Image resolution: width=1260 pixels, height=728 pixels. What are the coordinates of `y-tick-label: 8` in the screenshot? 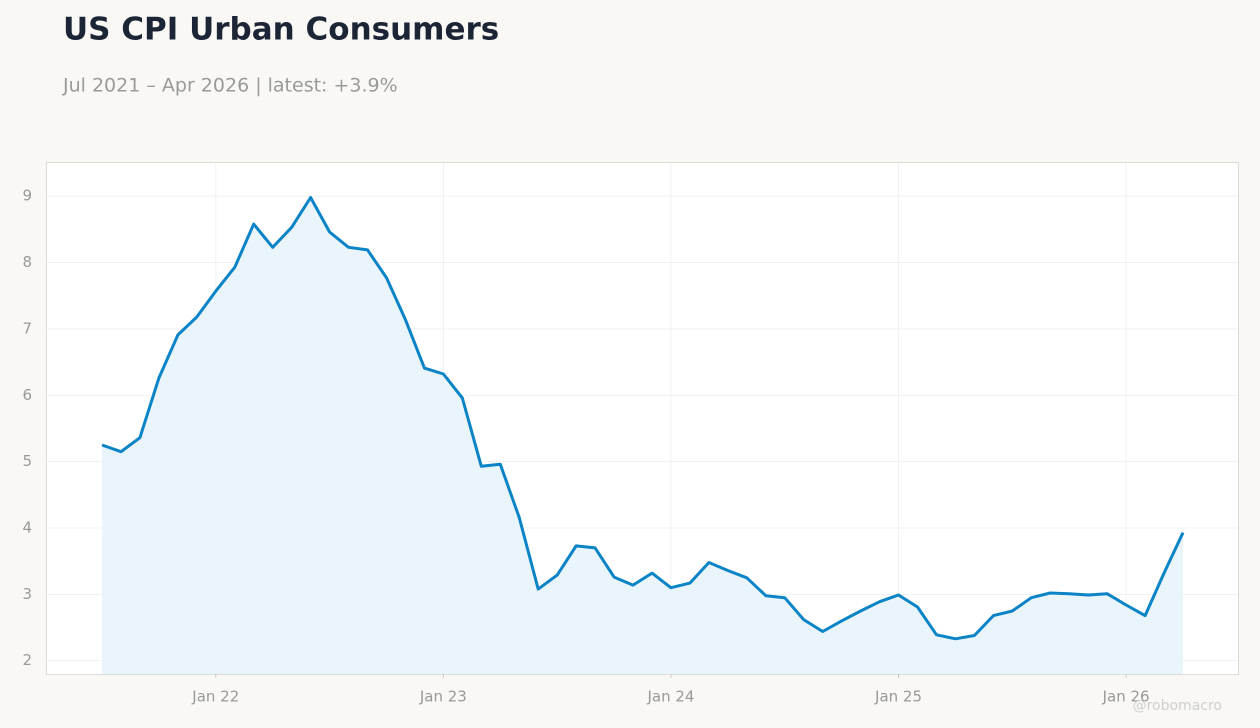 It's located at (27, 262).